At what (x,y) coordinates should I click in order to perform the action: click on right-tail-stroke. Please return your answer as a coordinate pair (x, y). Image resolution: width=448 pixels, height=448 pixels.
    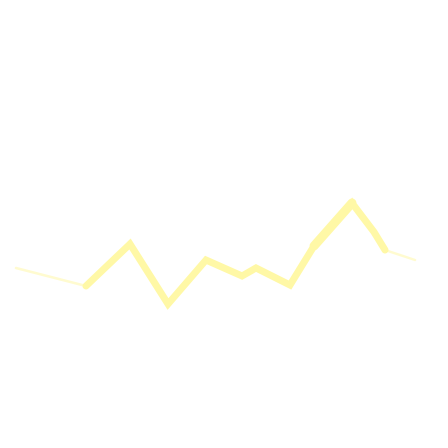
    Looking at the image, I should click on (400, 255).